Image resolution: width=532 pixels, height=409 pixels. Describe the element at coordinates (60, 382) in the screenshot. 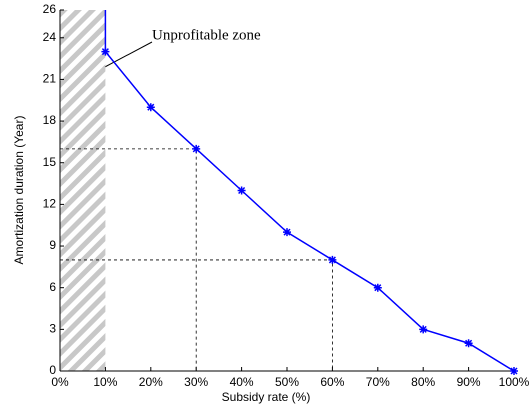

I see `x-tick-label: 0%` at that location.